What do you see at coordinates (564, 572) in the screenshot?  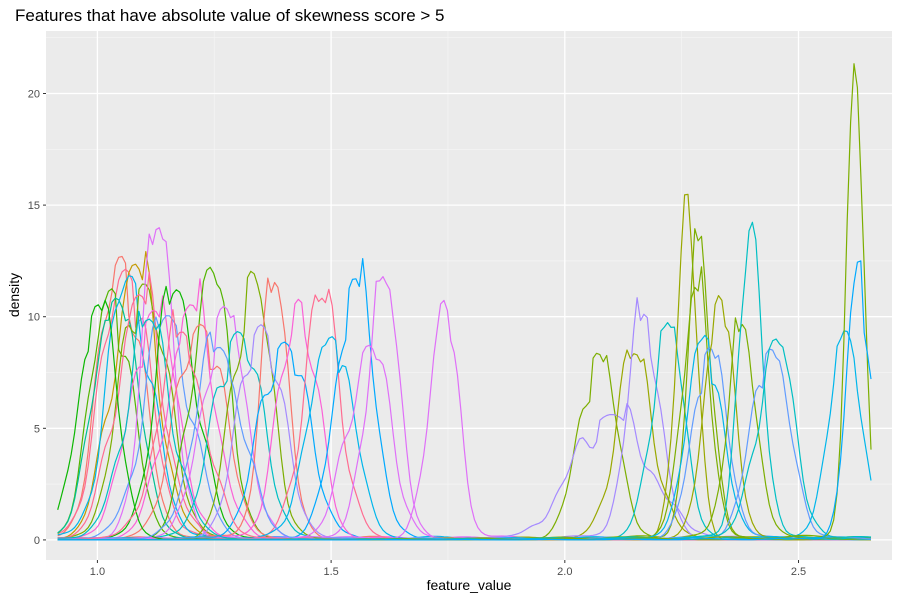 I see `x-tick-label: 2.0` at bounding box center [564, 572].